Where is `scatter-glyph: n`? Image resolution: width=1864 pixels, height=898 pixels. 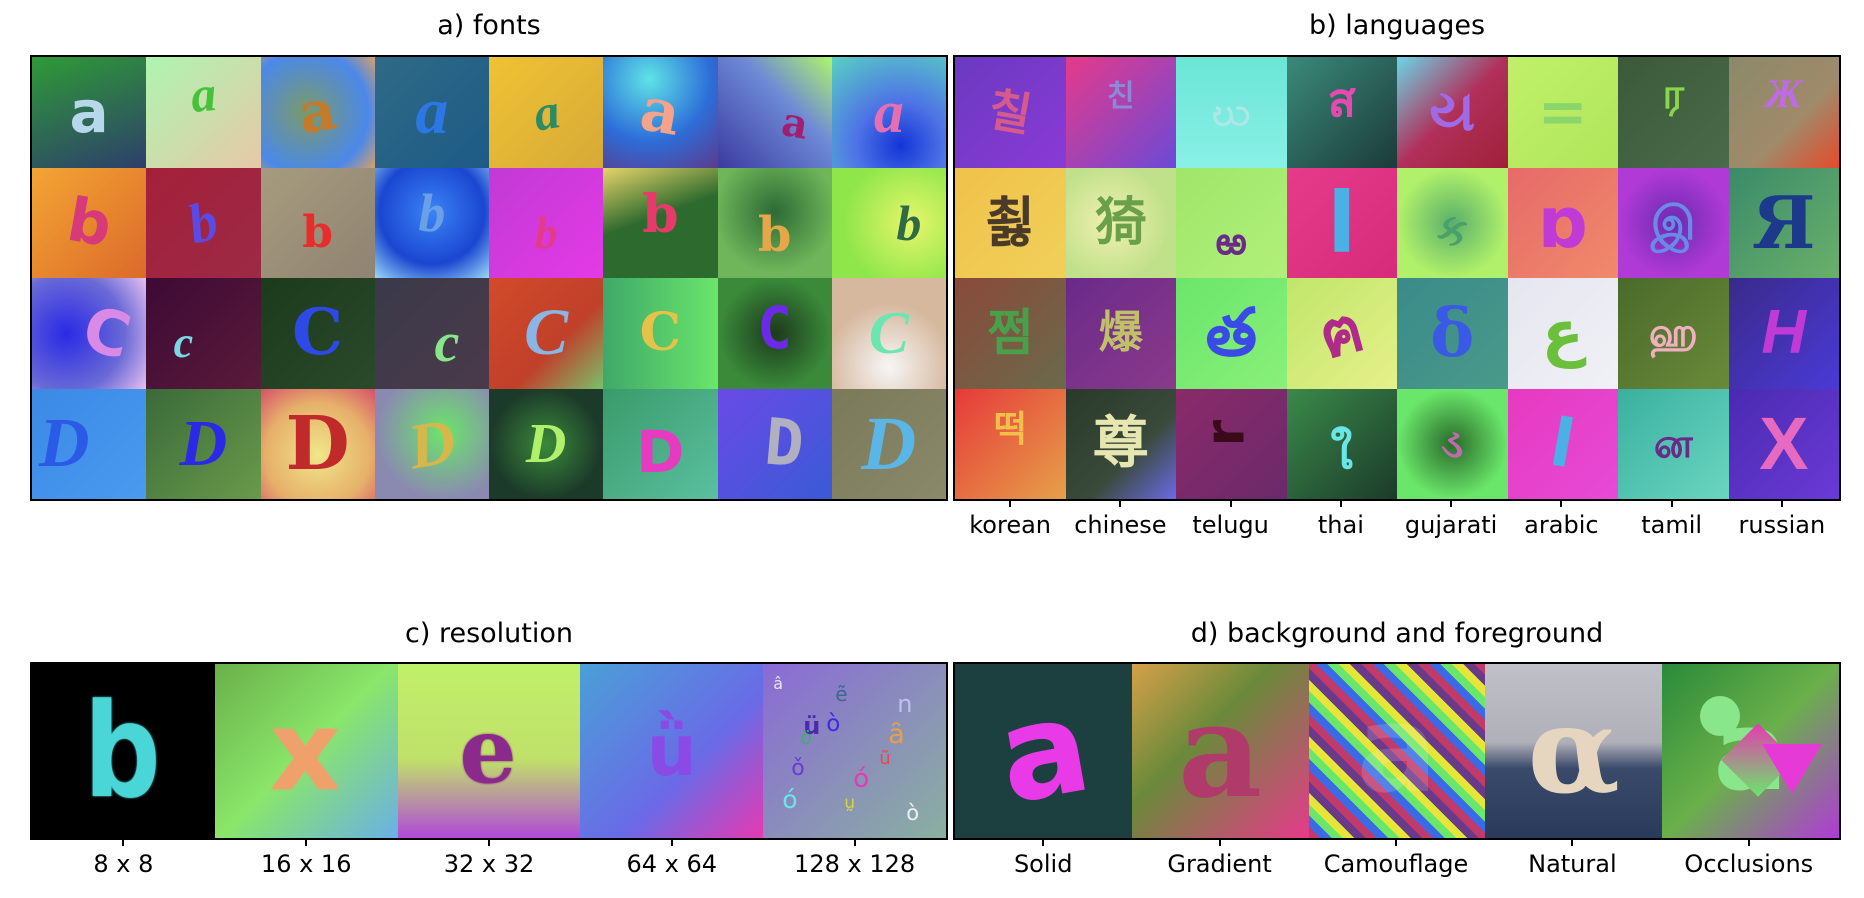
scatter-glyph: n is located at coordinates (905, 704).